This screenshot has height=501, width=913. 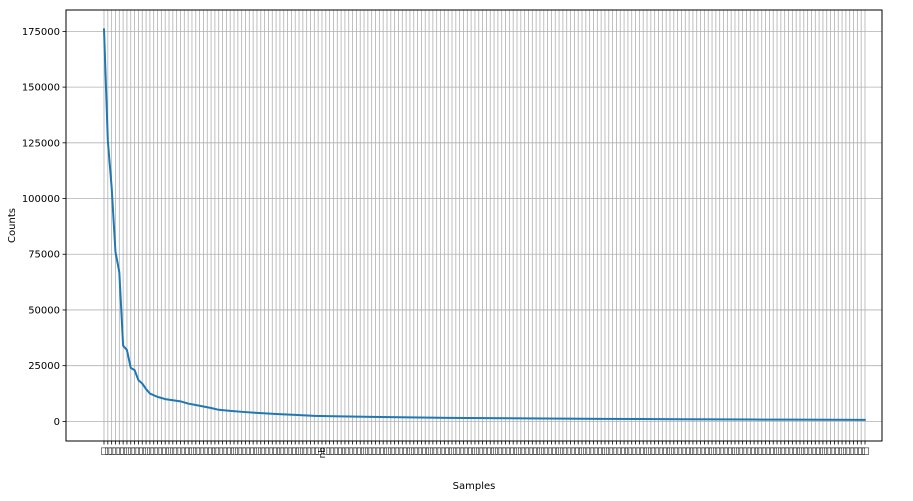 I want to click on y-tick-label: 75000, so click(x=44, y=255).